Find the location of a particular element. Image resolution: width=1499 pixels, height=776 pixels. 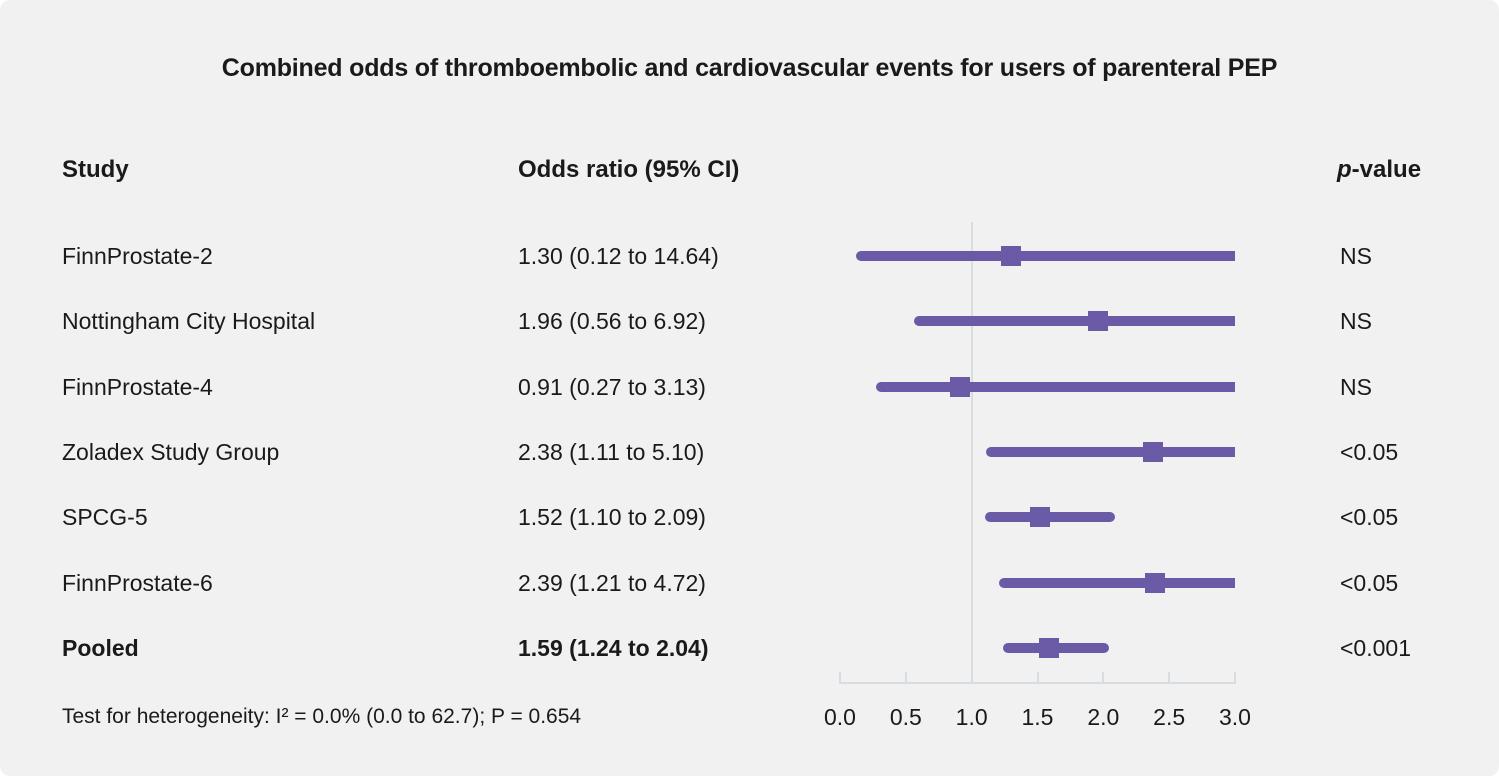

x-axis-tick-label: 0.0 is located at coordinates (840, 717).